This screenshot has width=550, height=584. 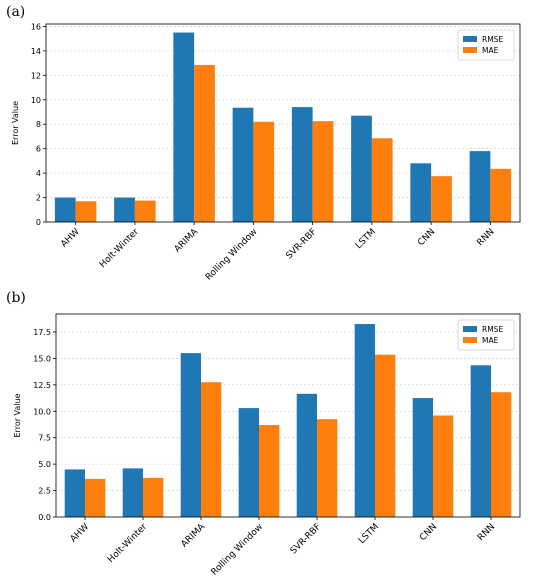 I want to click on x-tick-label: CNN, so click(x=428, y=532).